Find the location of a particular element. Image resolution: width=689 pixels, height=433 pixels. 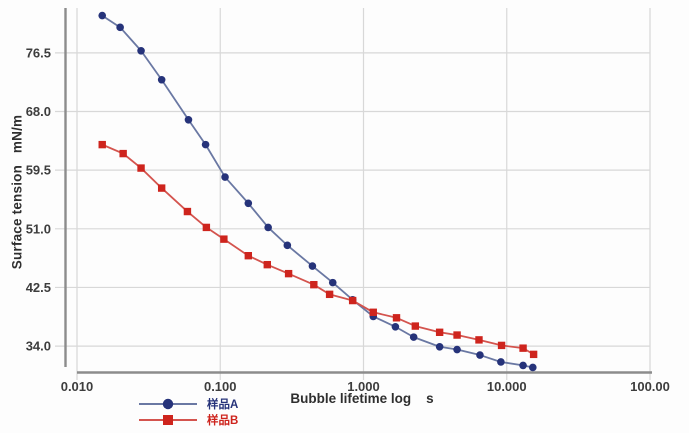

legend: 样品A 样品B is located at coordinates (188, 412).